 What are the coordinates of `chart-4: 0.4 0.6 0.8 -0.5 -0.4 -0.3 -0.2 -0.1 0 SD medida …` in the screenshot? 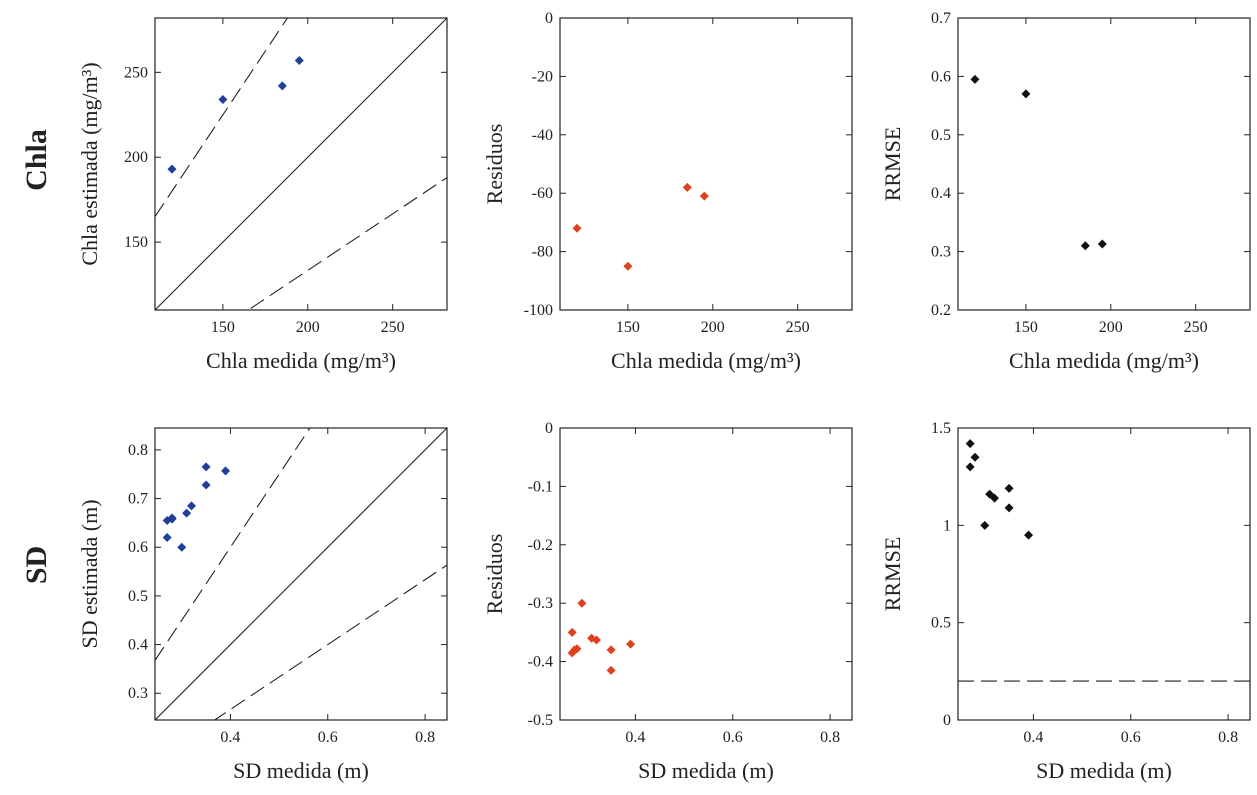 It's located at (667, 601).